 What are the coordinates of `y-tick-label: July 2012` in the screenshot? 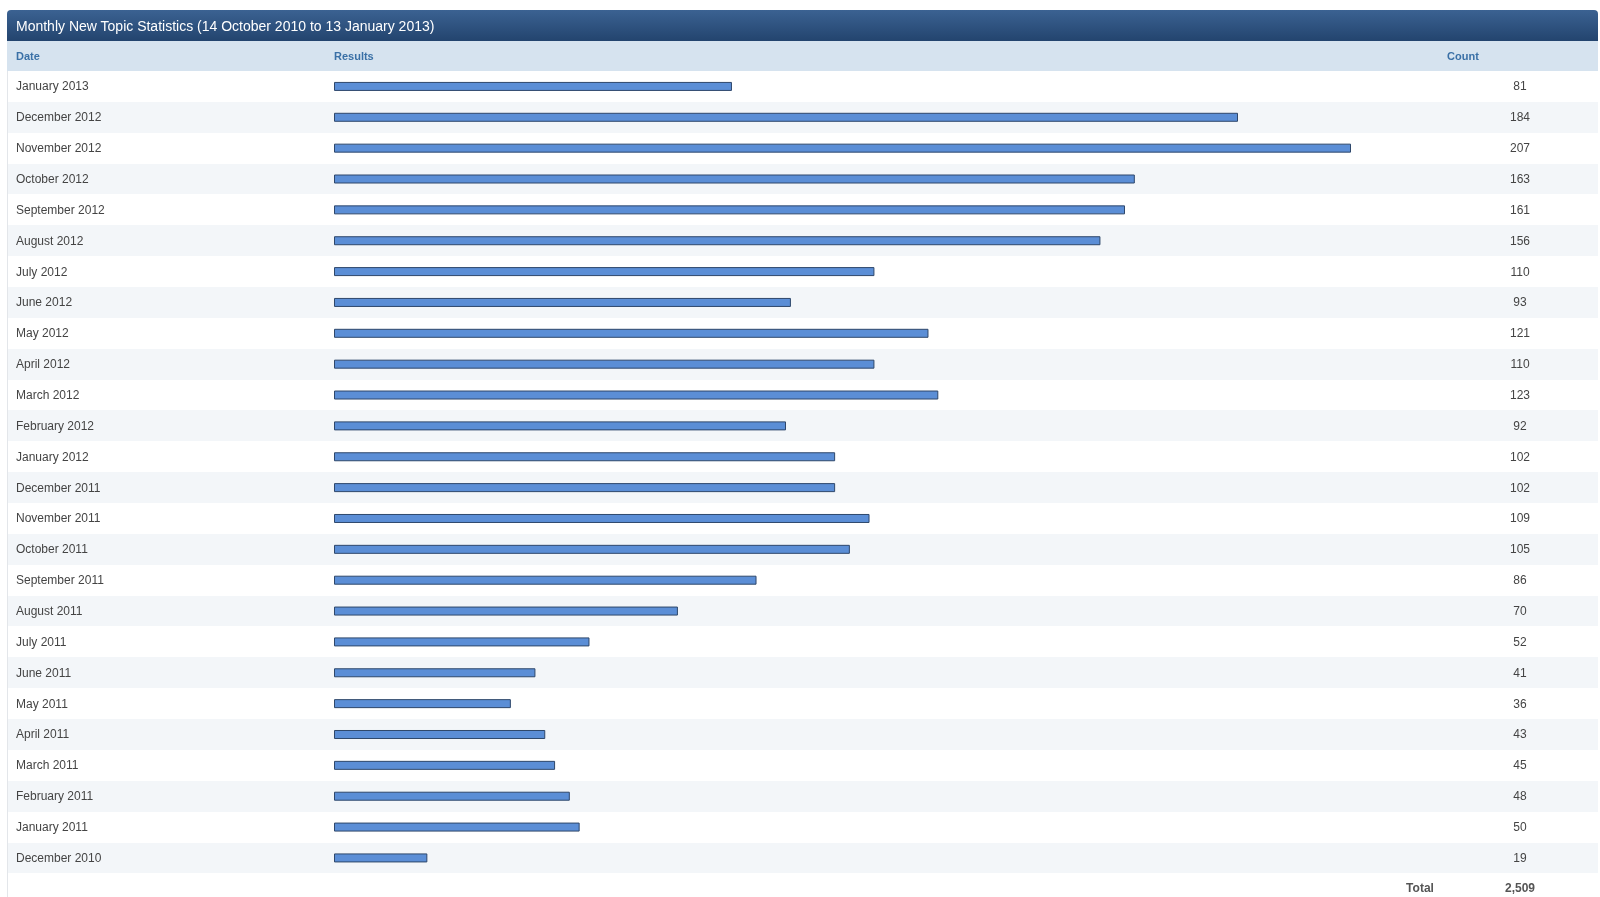 It's located at (42, 271).